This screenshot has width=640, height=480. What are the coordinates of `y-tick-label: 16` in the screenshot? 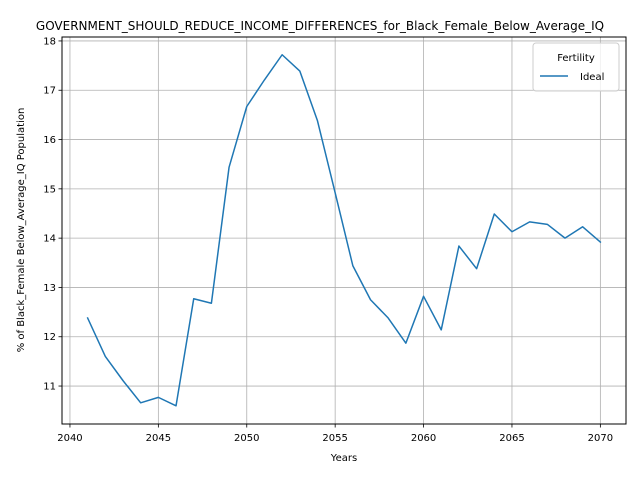 It's located at (49, 140).